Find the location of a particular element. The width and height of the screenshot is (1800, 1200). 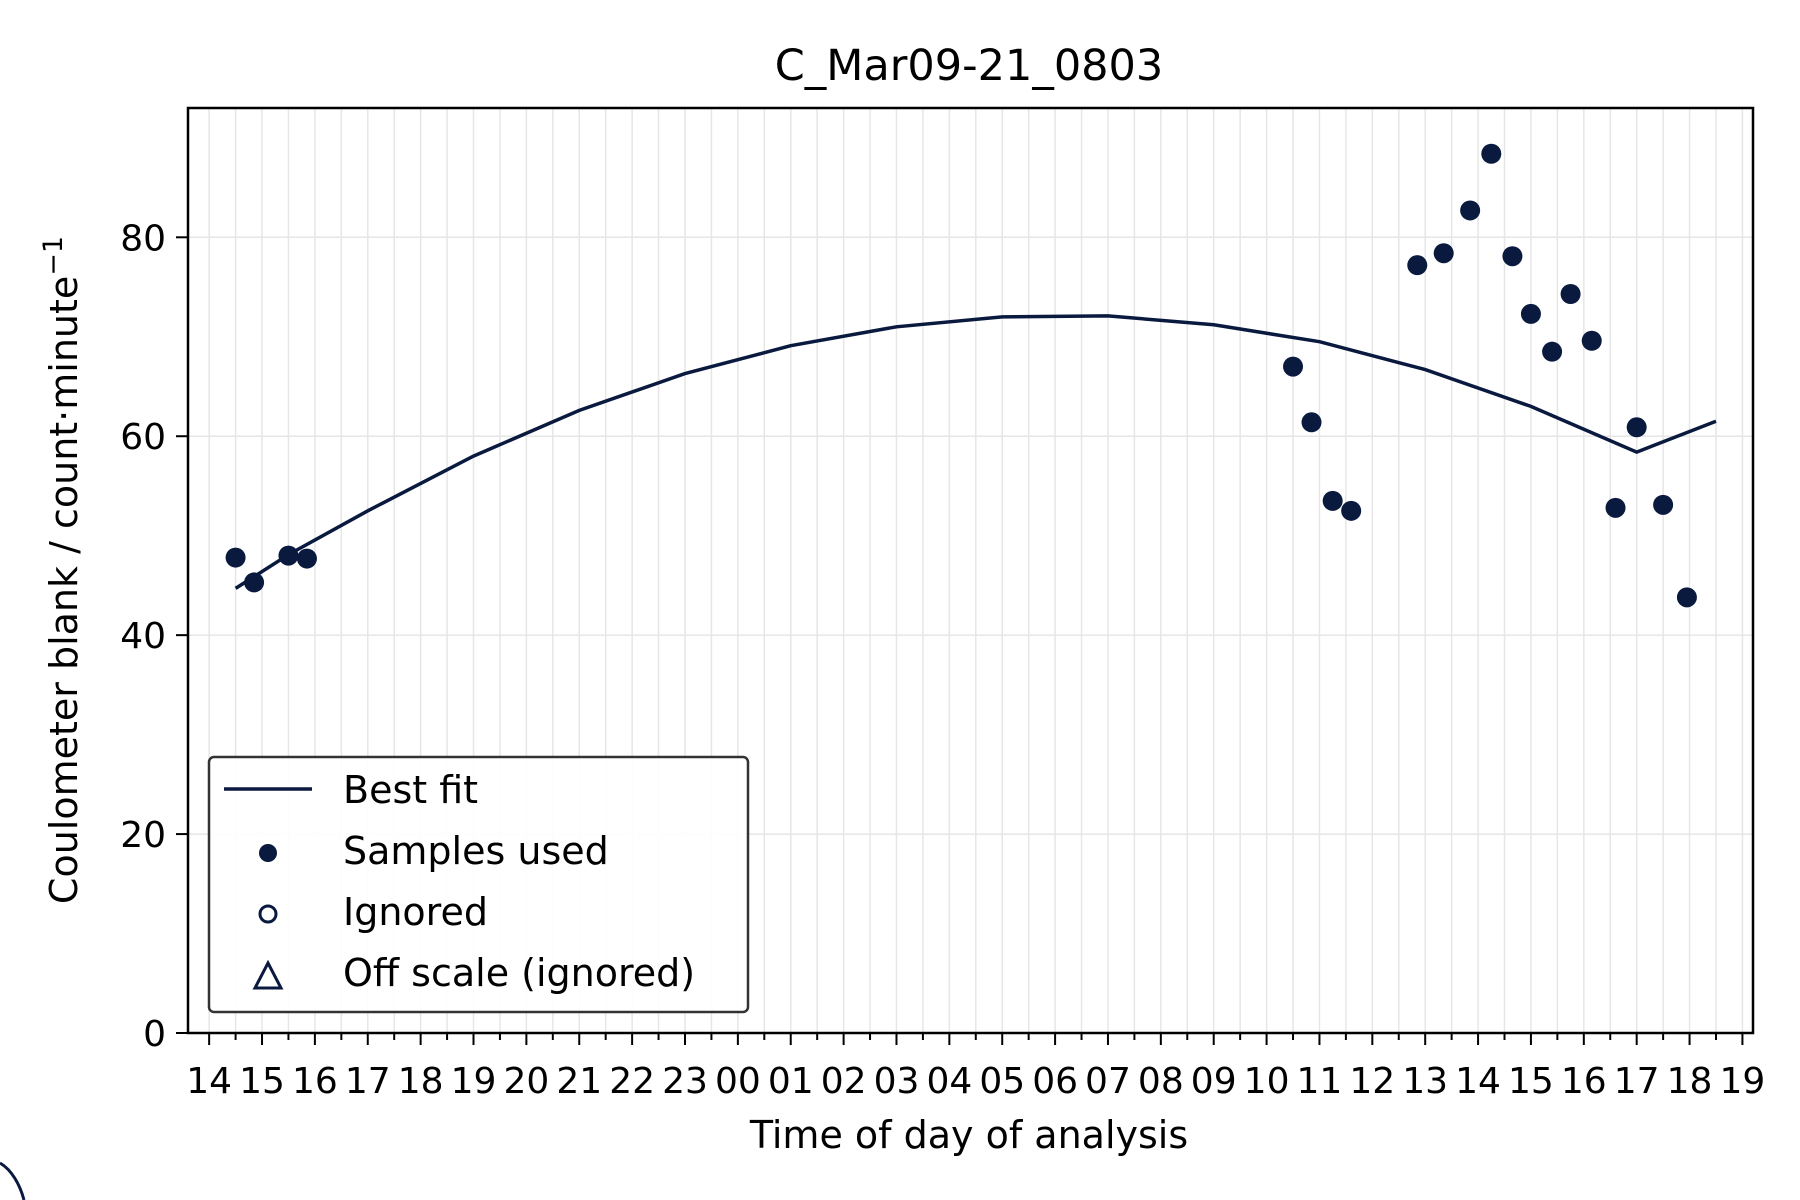

x-tick-label: 21 is located at coordinates (579, 1081).